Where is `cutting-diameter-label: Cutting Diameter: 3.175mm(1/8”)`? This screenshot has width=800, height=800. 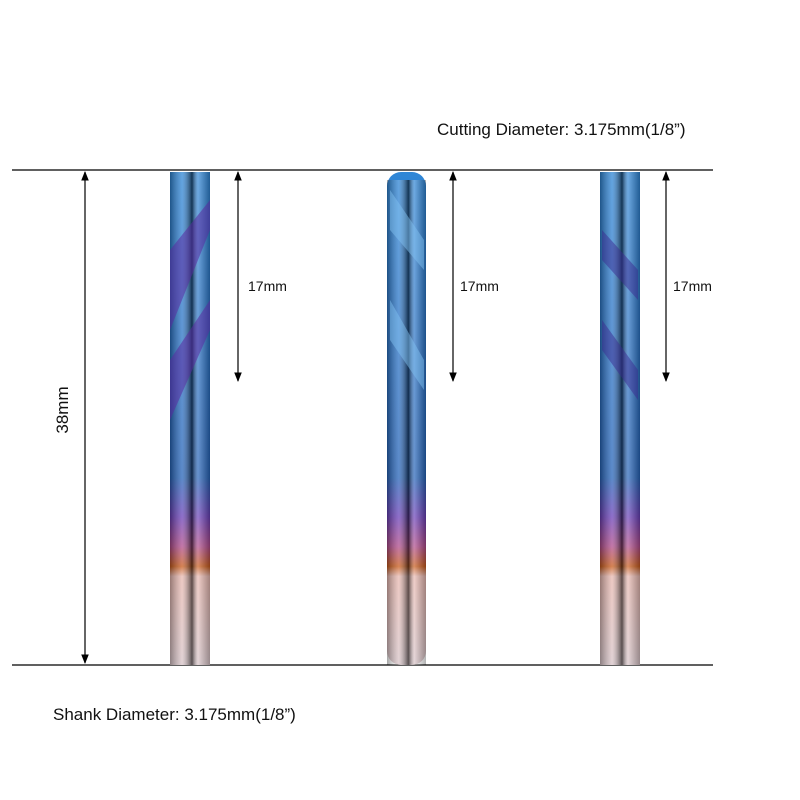
cutting-diameter-label: Cutting Diameter: 3.175mm(1/8”) is located at coordinates (561, 129).